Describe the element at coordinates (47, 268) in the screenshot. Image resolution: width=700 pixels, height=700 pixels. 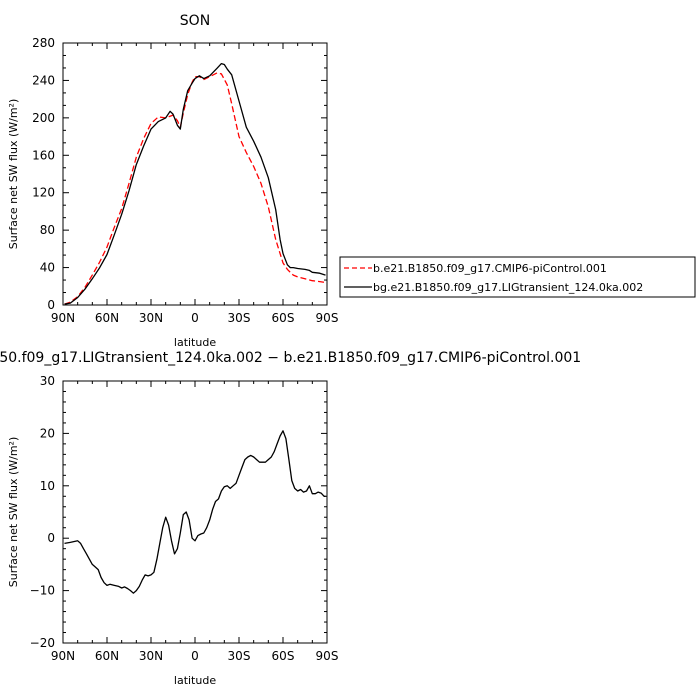
I see `top-y-tick-label: 40` at that location.